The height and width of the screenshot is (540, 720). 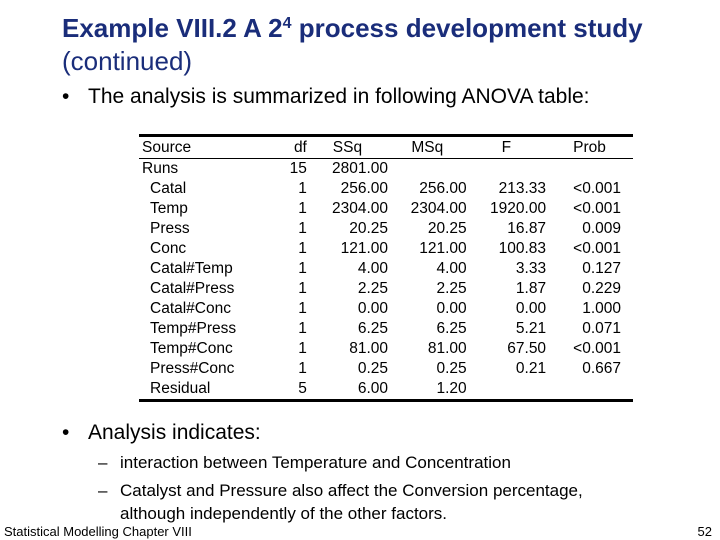 What do you see at coordinates (447, 348) in the screenshot?
I see `cell-msq: 81.00` at bounding box center [447, 348].